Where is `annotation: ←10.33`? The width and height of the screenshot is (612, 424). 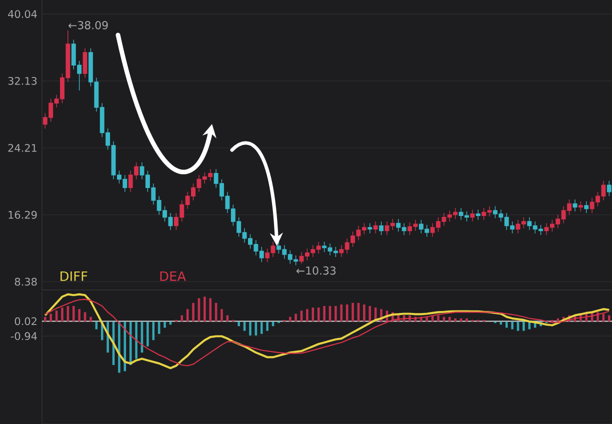 annotation: ←10.33 is located at coordinates (316, 270).